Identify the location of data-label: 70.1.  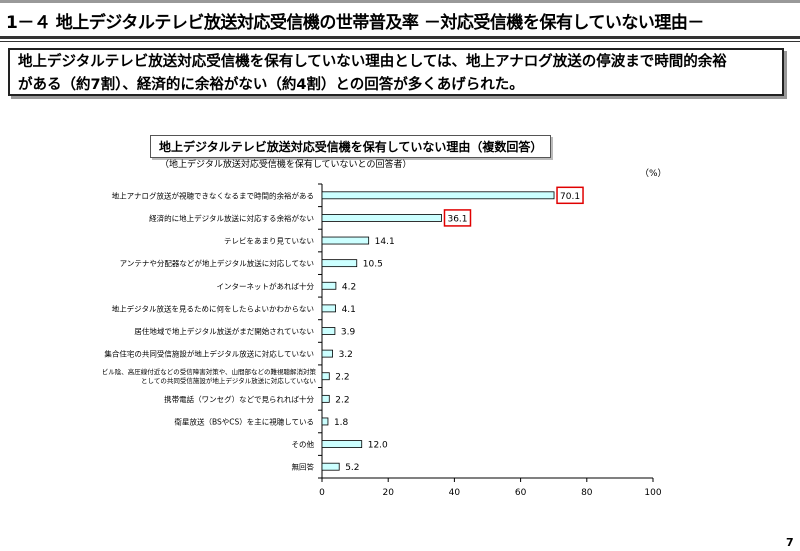
(570, 197).